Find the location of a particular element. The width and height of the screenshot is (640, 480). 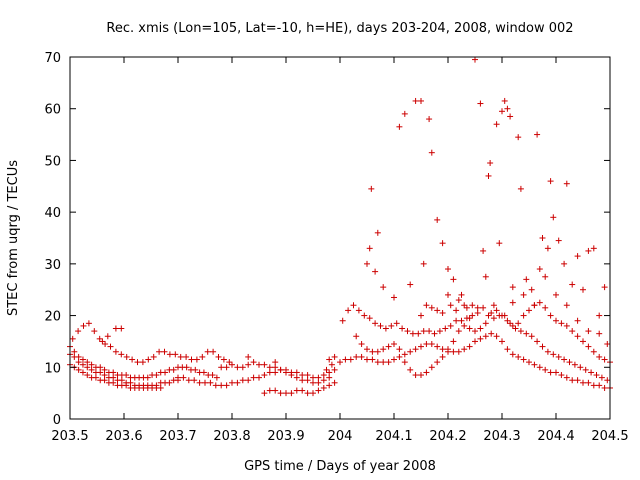

x-tick-label: 203.9 is located at coordinates (285, 436).